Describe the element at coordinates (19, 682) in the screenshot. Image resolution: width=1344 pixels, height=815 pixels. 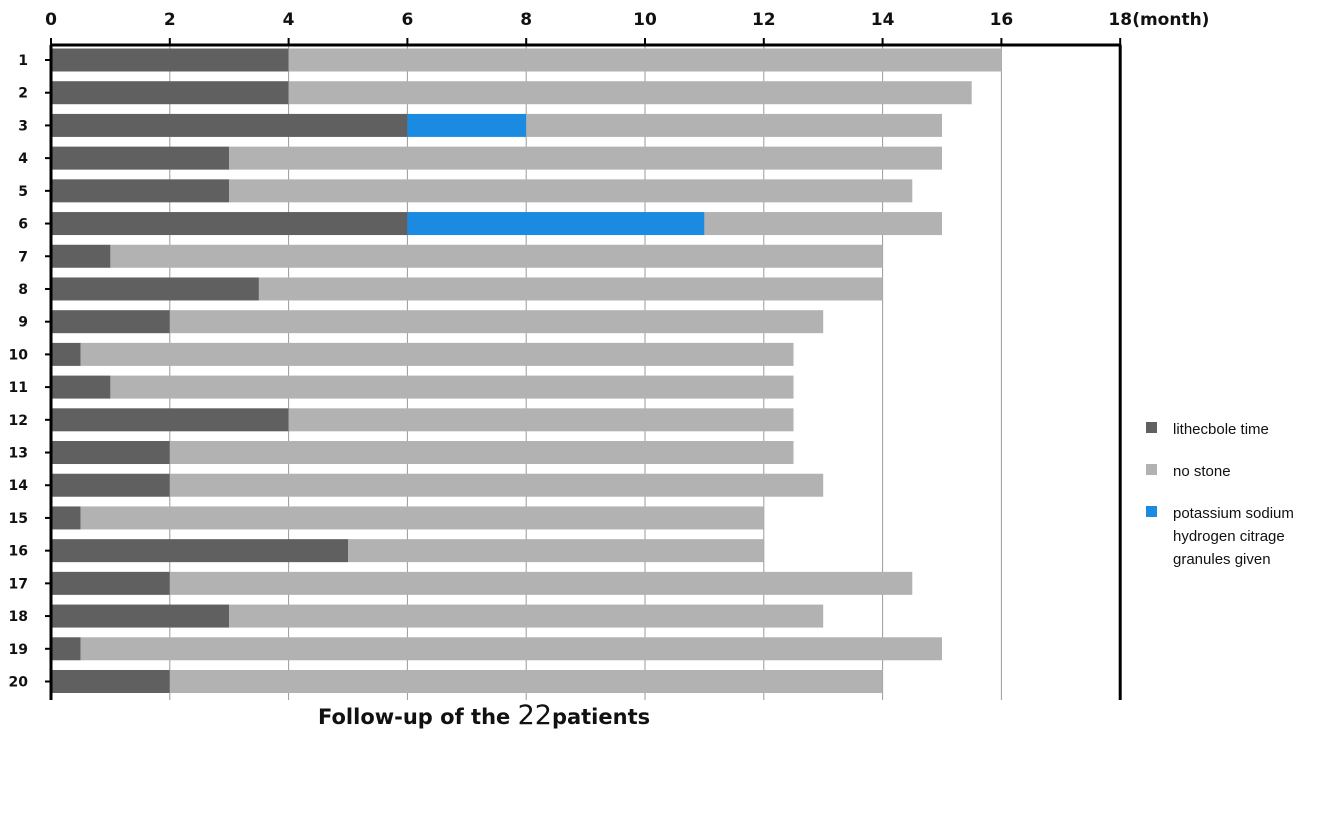
I see `y-tick-label-20: 20` at that location.